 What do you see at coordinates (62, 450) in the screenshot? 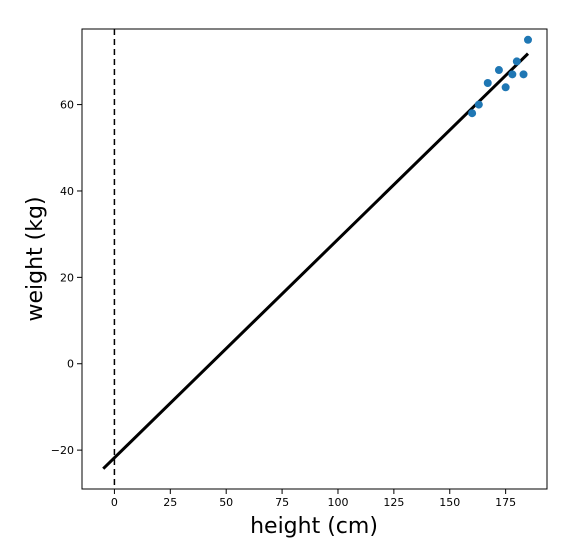
I see `y-tick-label: −20` at bounding box center [62, 450].